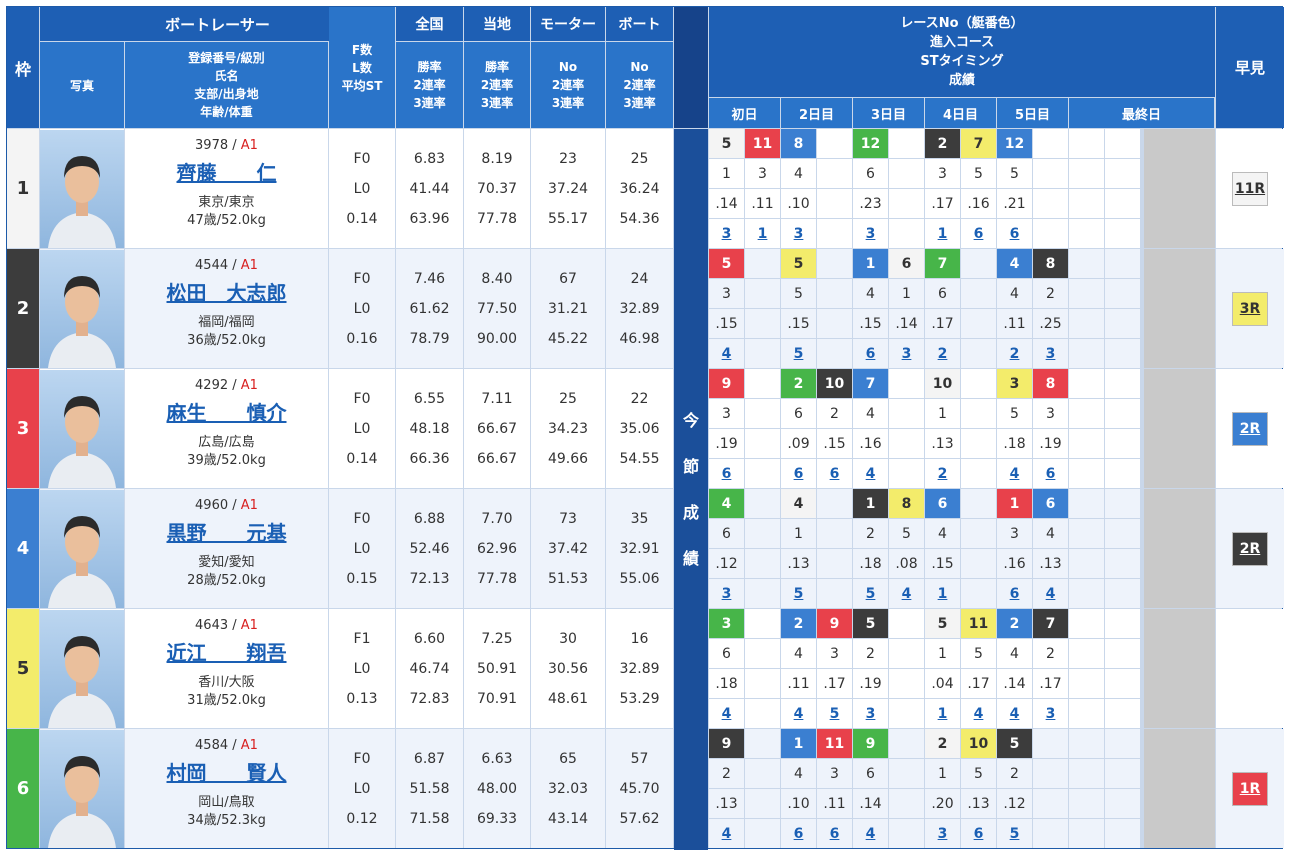 Image resolution: width=1291 pixels, height=853 pixels. Describe the element at coordinates (226, 533) in the screenshot. I see `racer-name-link: 黒野 元基` at that location.